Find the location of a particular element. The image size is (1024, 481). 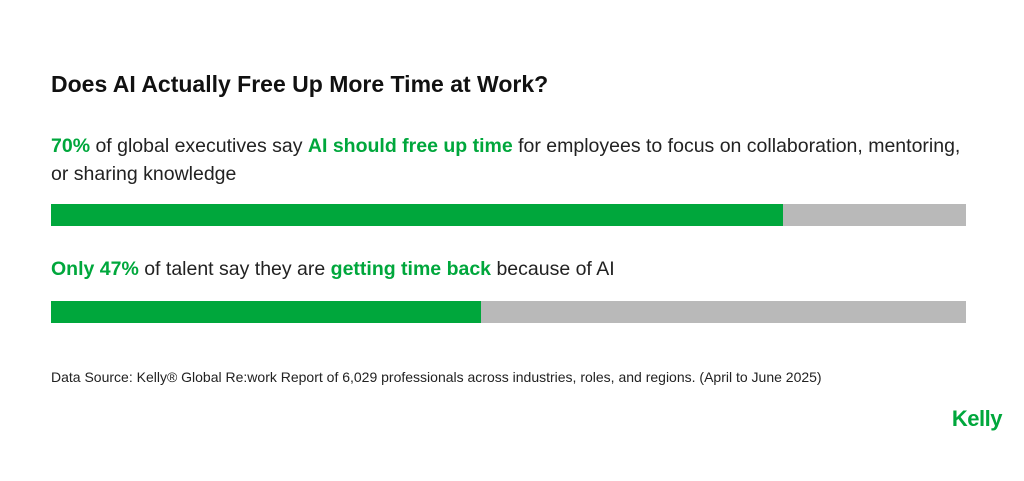

stat-executives-value: 70% is located at coordinates (71, 146).